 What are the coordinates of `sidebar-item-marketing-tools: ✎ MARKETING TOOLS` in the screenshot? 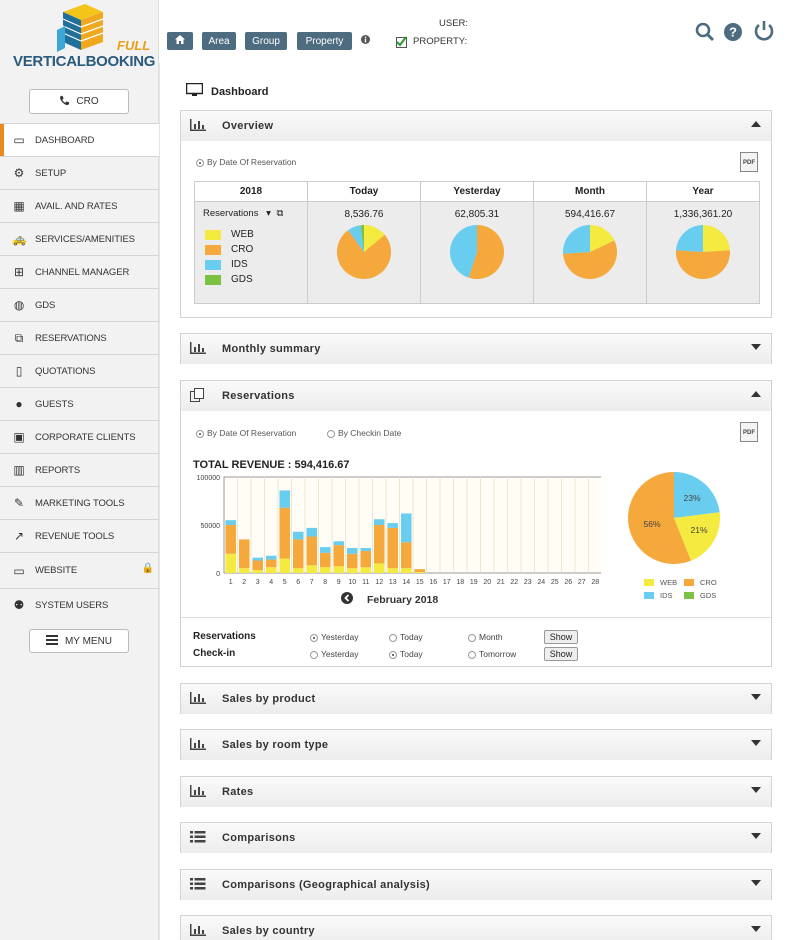 It's located at (79, 502).